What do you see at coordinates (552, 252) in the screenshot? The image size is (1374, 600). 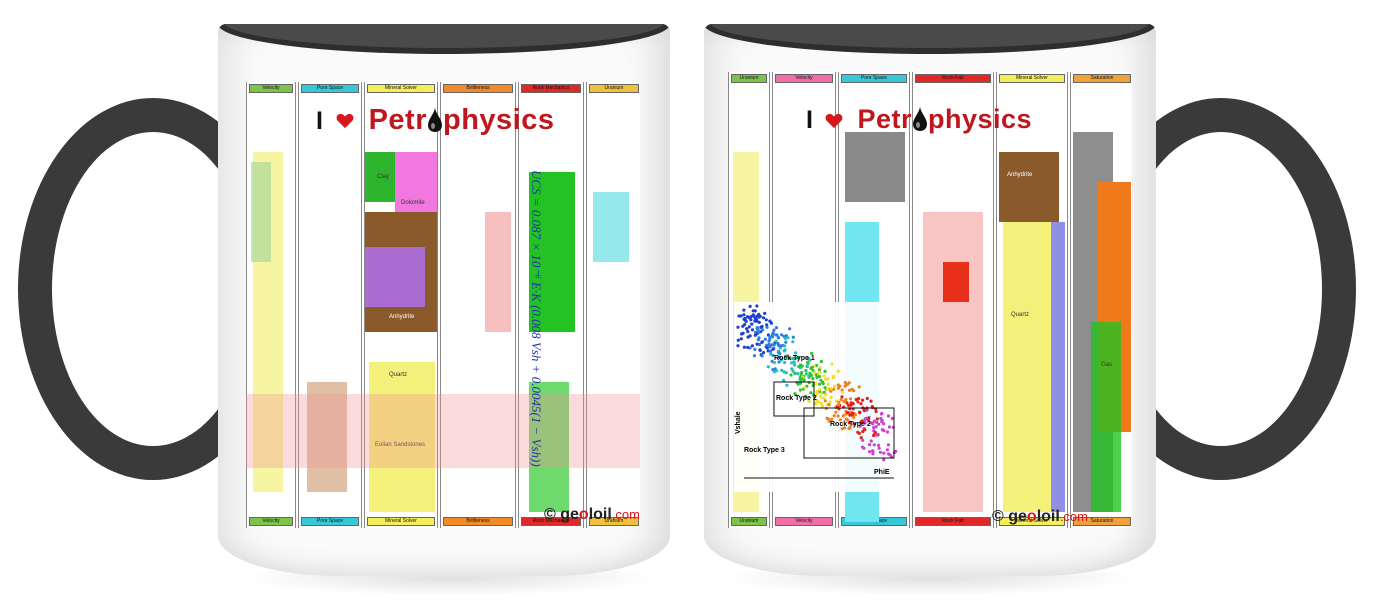 I see `left-track-5-fill` at bounding box center [552, 252].